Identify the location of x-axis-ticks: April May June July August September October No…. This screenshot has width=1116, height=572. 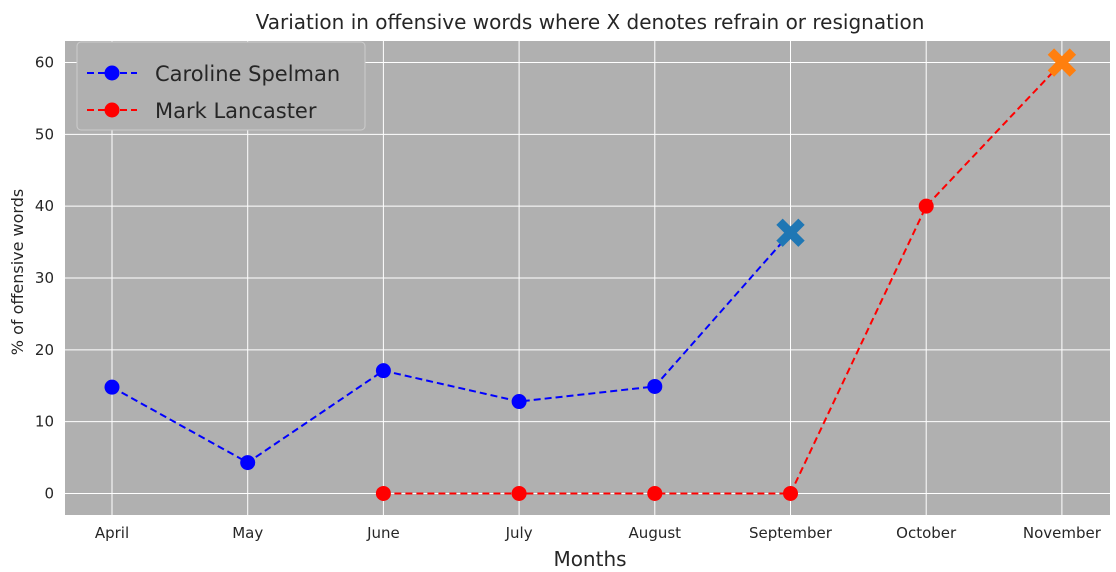
(598, 533).